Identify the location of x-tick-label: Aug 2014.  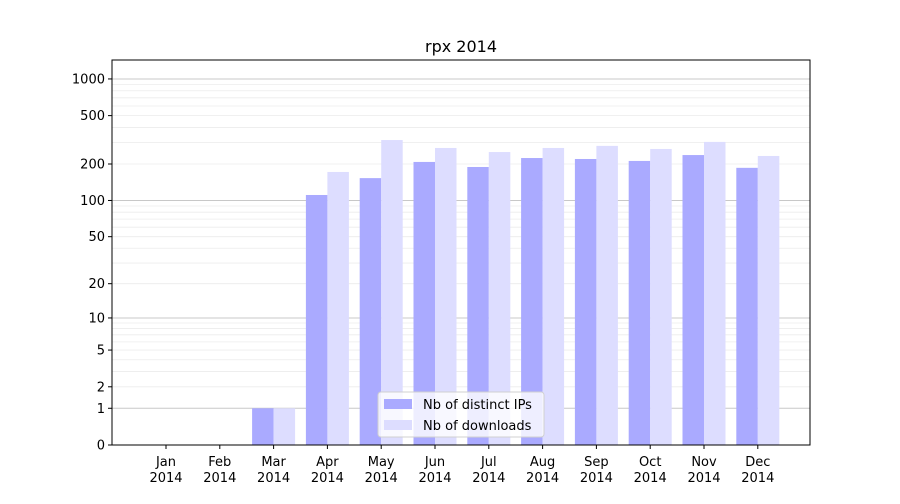
(542, 470).